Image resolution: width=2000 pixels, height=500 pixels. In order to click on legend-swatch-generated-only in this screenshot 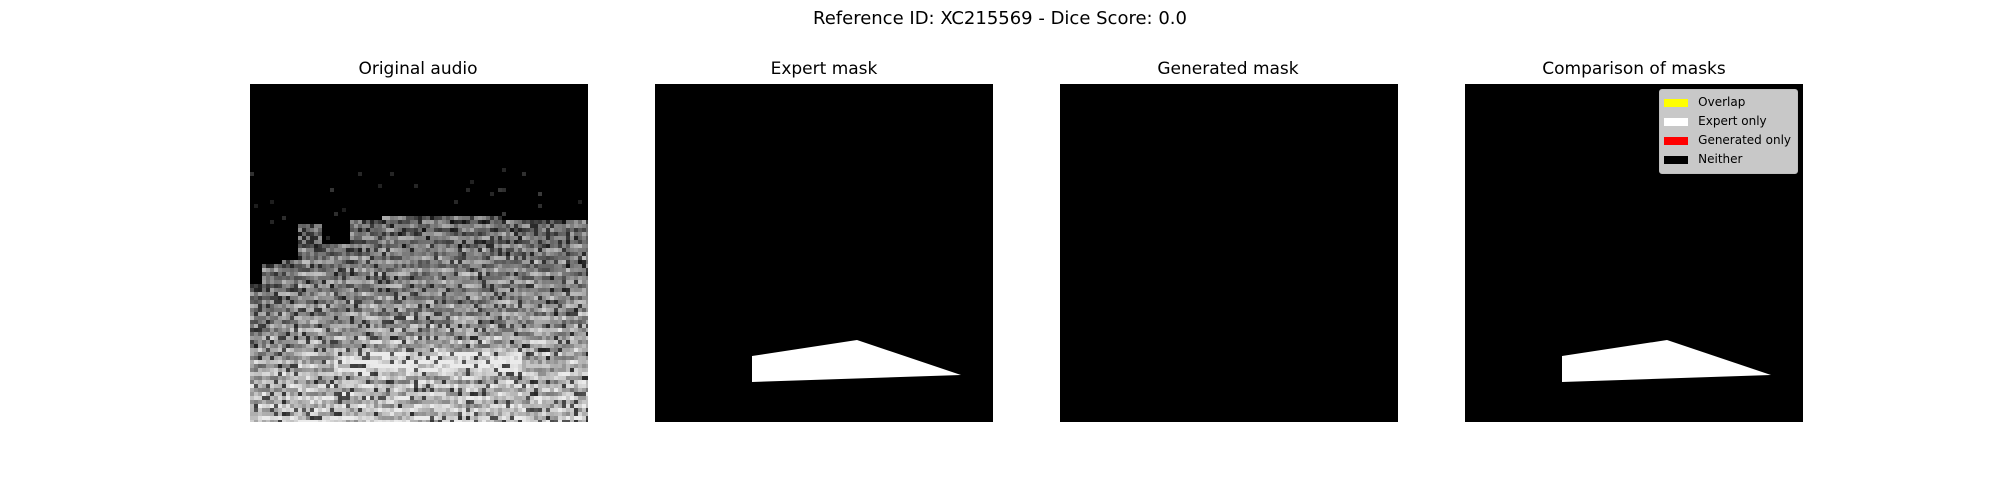, I will do `click(1676, 140)`.